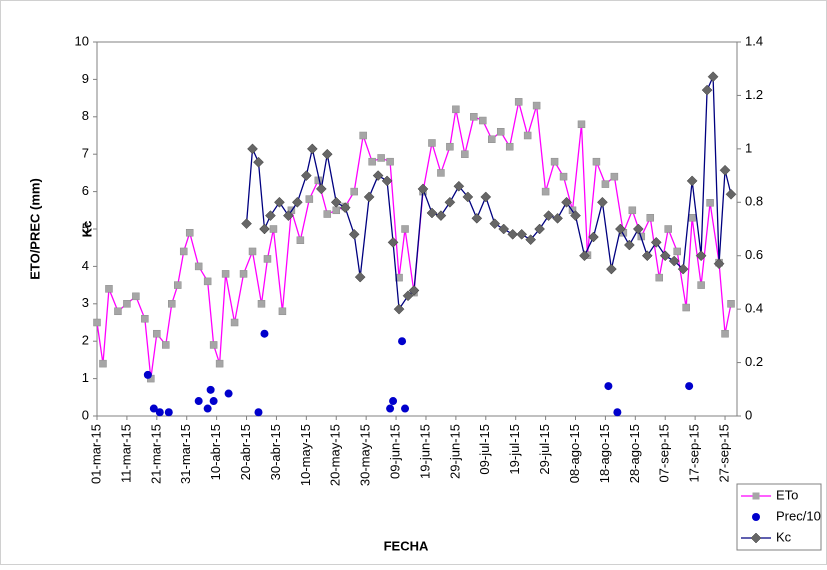  What do you see at coordinates (245, 452) in the screenshot?
I see `x-tick-label: 20-abr-15` at bounding box center [245, 452].